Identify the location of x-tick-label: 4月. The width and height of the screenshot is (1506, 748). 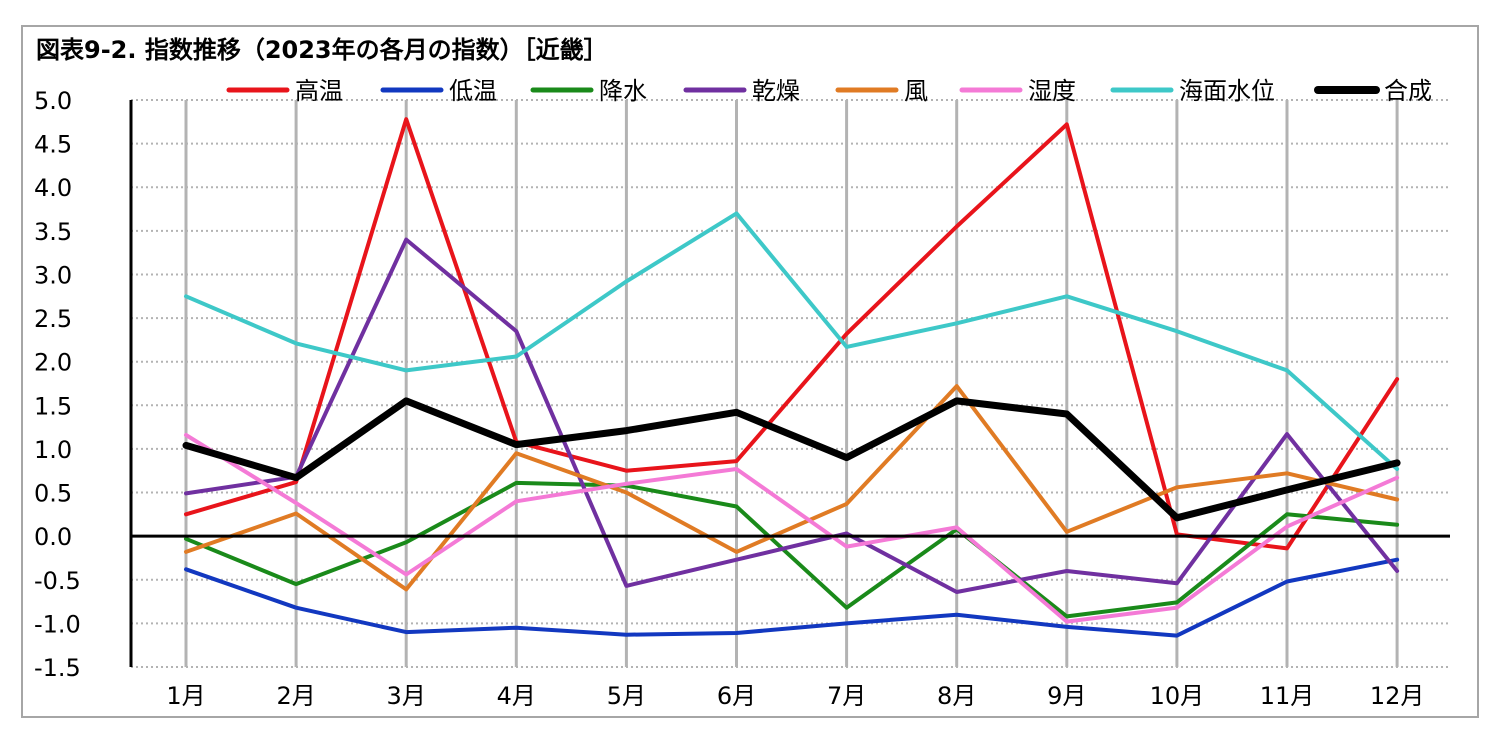
(516, 696).